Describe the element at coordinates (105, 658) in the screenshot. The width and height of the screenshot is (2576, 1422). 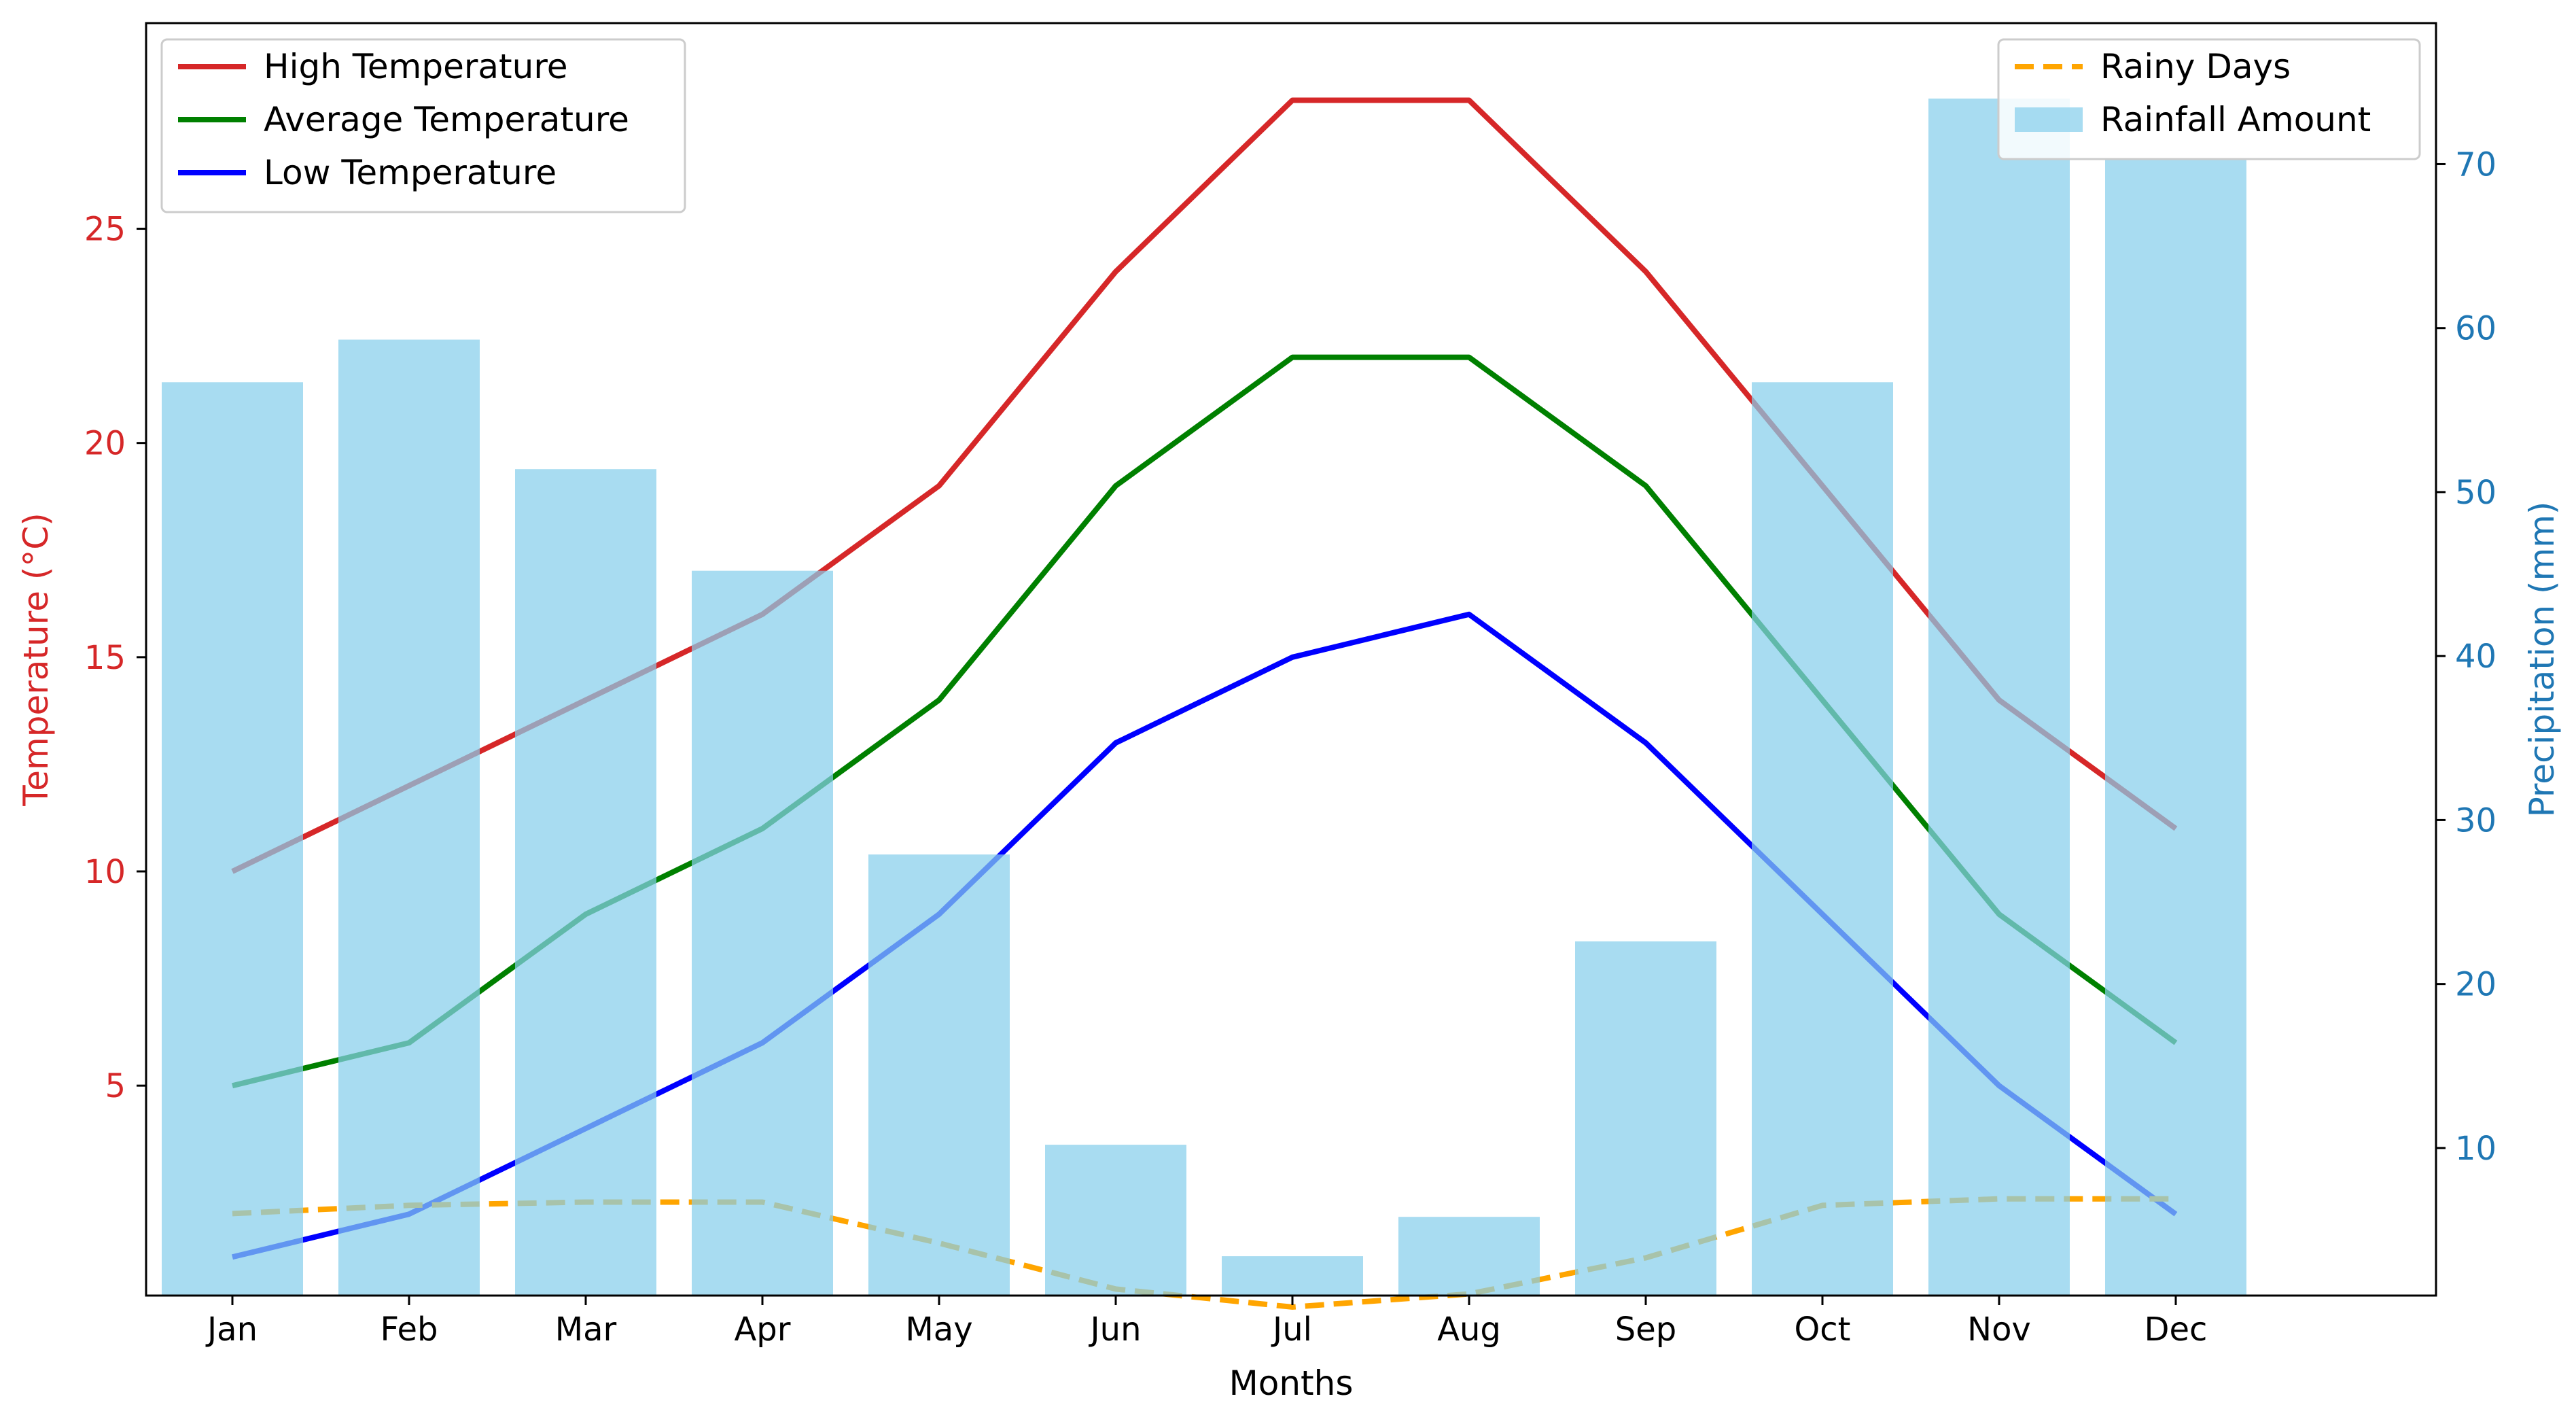
I see `y-left-tick-label: 15` at that location.